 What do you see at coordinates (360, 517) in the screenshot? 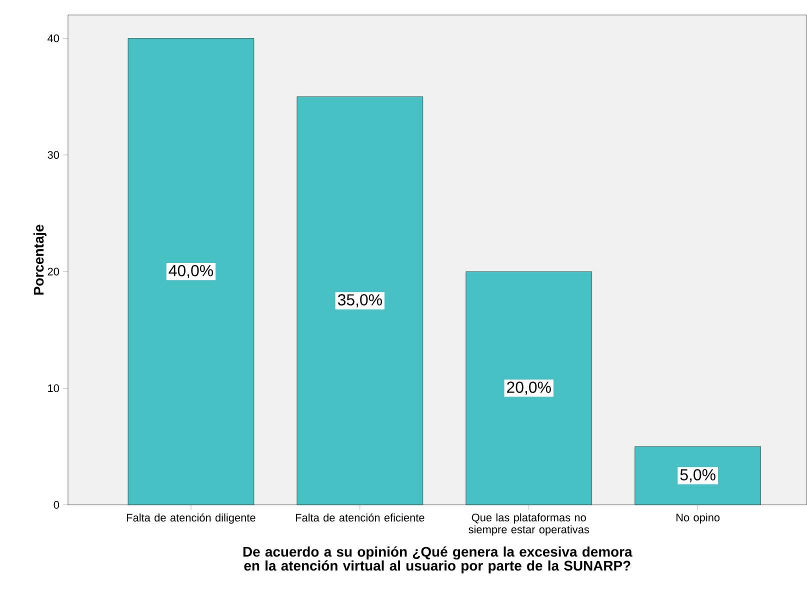
I see `x-tick-label: Falta de atención eficiente` at bounding box center [360, 517].